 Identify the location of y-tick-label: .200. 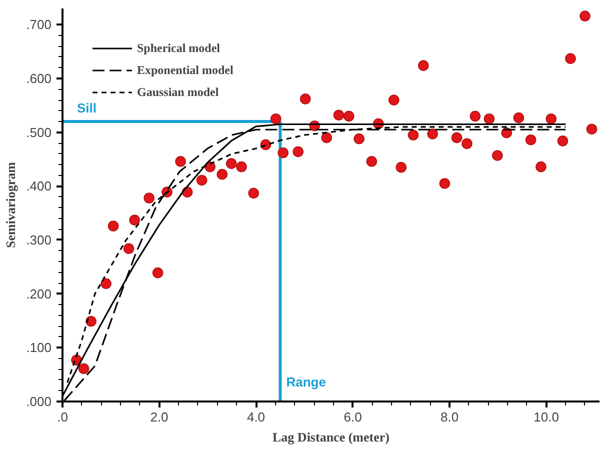
(39, 294).